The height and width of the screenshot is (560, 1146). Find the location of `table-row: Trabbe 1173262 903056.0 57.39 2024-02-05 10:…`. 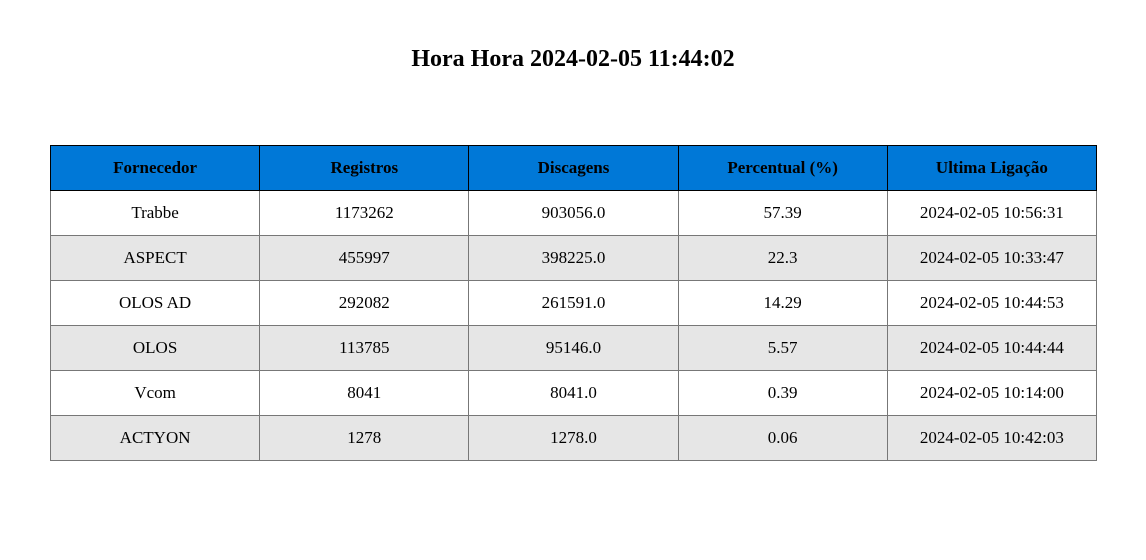

table-row: Trabbe 1173262 903056.0 57.39 2024-02-05 10:… is located at coordinates (573, 213).